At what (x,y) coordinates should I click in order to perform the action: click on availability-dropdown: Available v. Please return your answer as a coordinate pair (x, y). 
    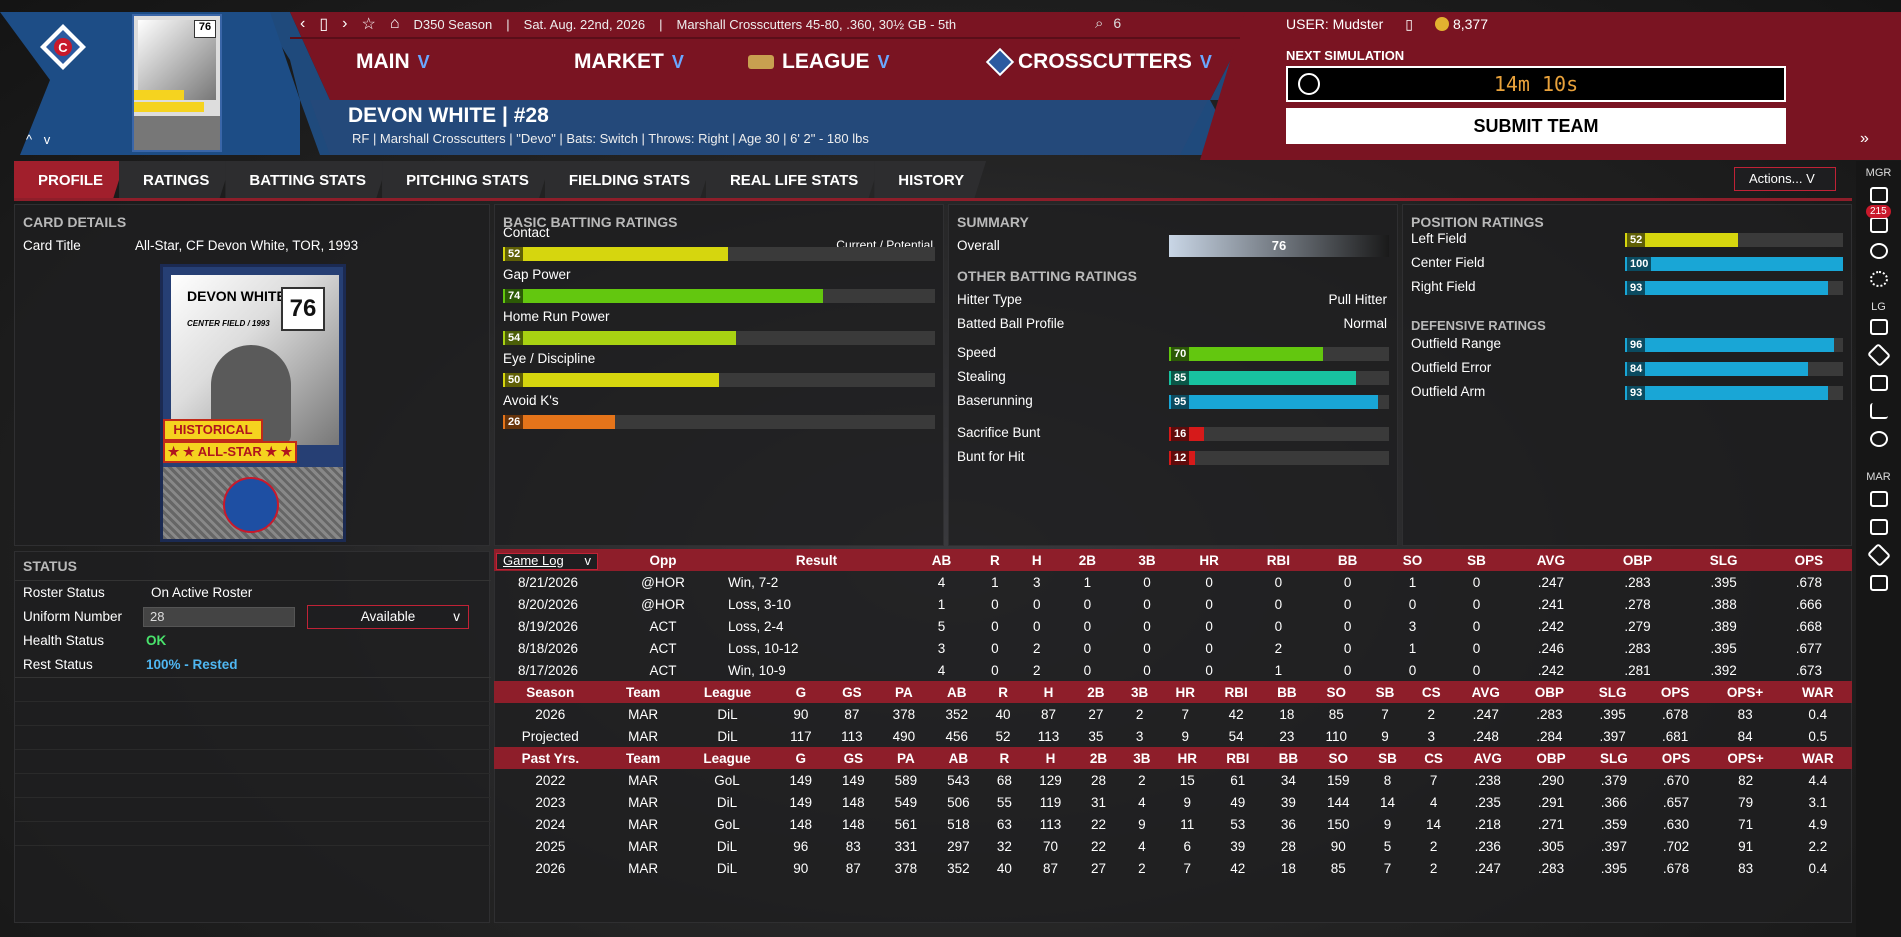
    Looking at the image, I should click on (388, 617).